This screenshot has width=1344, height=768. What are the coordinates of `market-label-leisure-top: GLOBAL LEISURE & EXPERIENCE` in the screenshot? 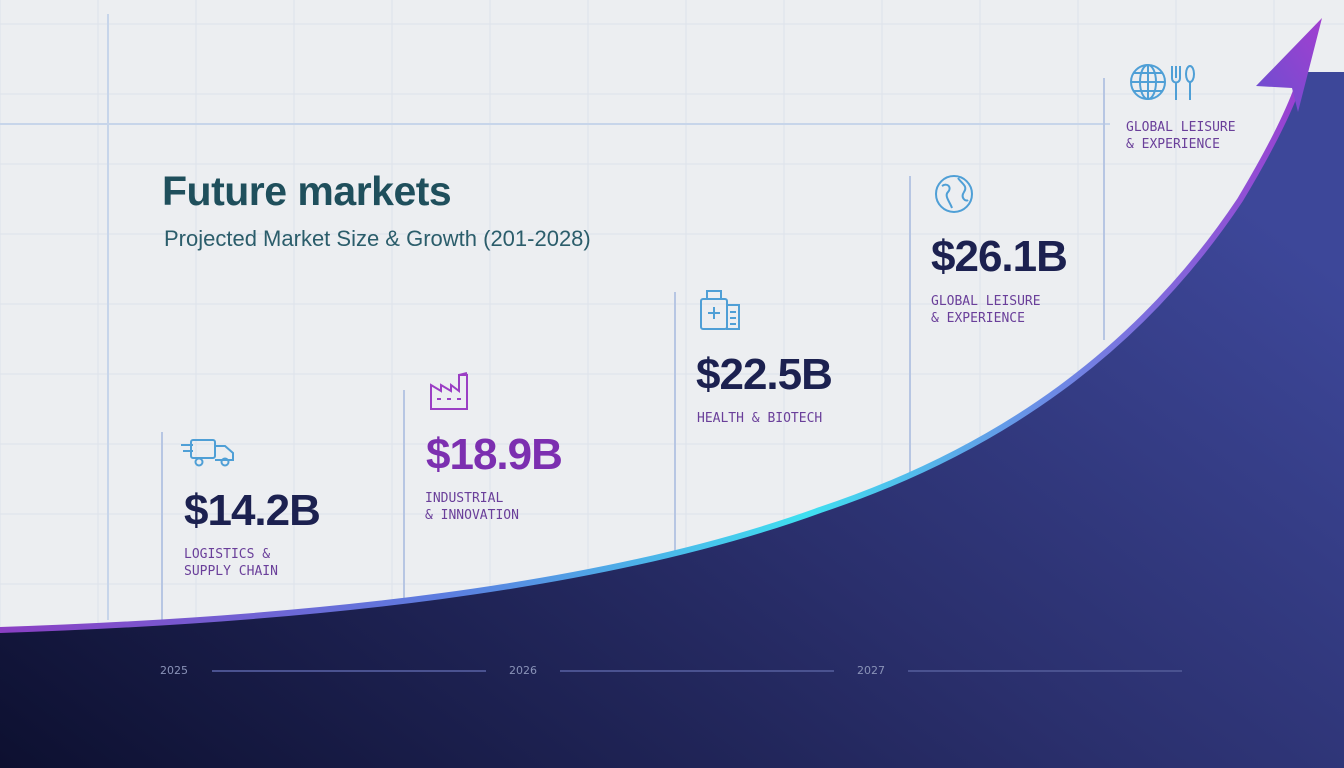 It's located at (1181, 136).